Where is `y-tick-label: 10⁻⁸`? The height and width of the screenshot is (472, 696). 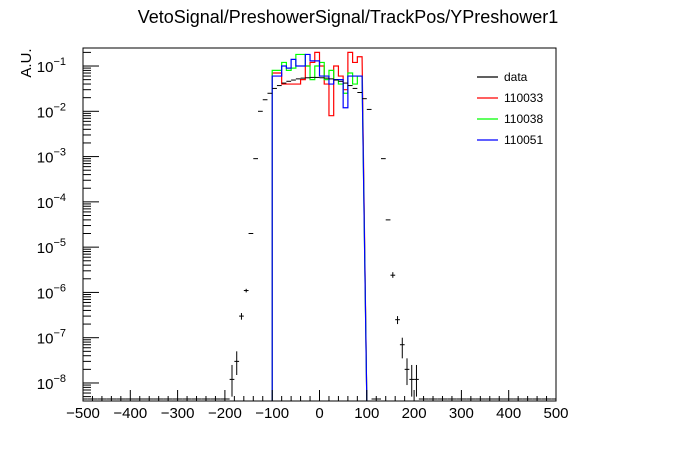
y-tick-label: 10⁻⁸ is located at coordinates (51, 383).